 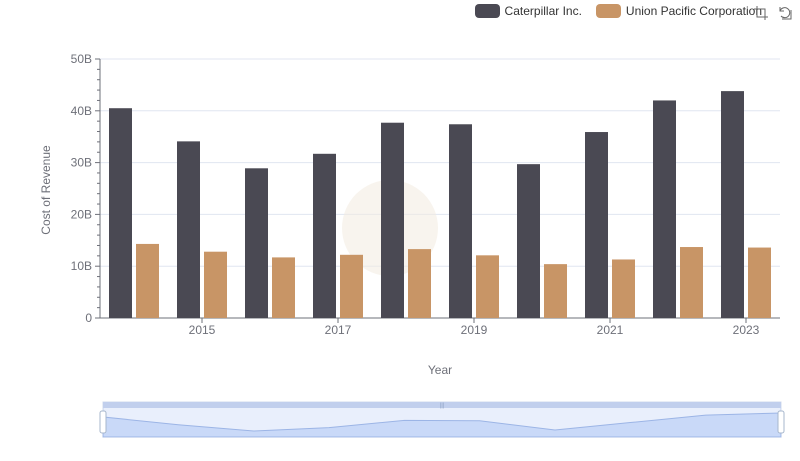 What do you see at coordinates (781, 422) in the screenshot?
I see `zoom-slider-right-handle` at bounding box center [781, 422].